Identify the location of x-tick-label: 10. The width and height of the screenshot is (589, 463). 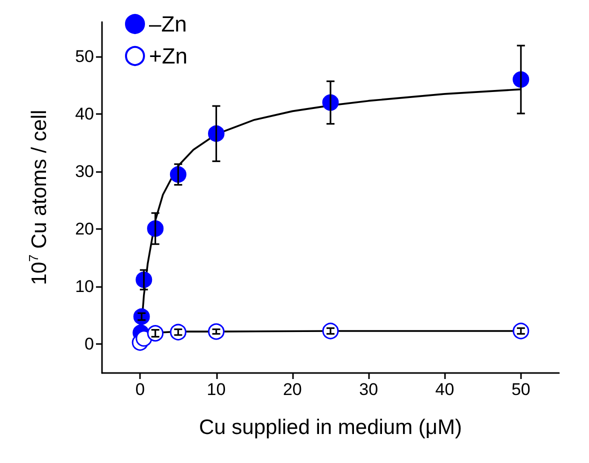
(216, 389).